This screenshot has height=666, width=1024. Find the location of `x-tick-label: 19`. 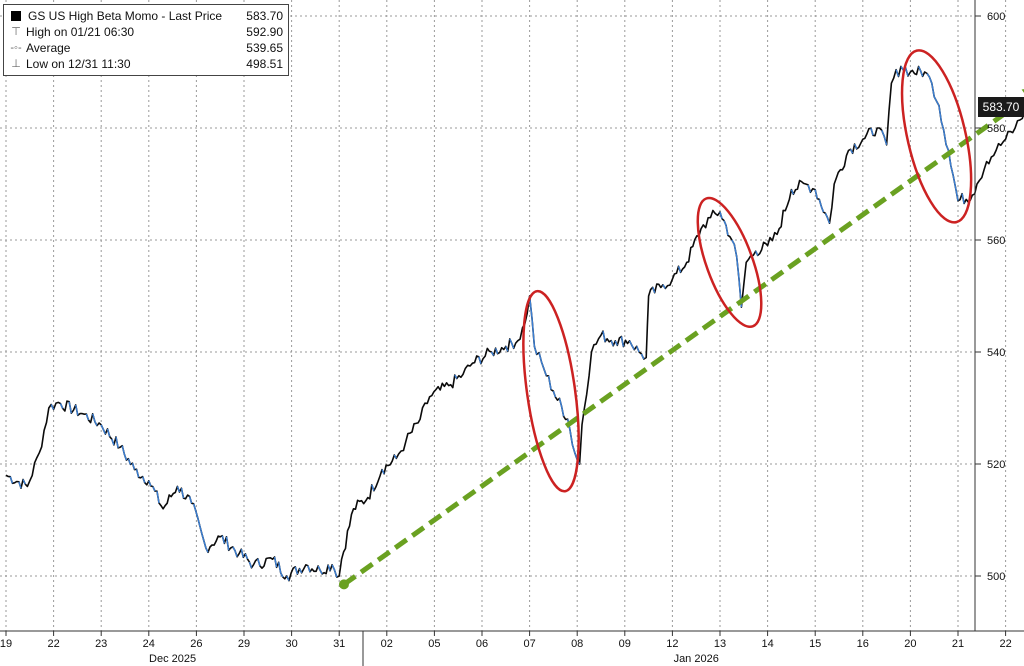

x-tick-label: 19 is located at coordinates (6, 644).